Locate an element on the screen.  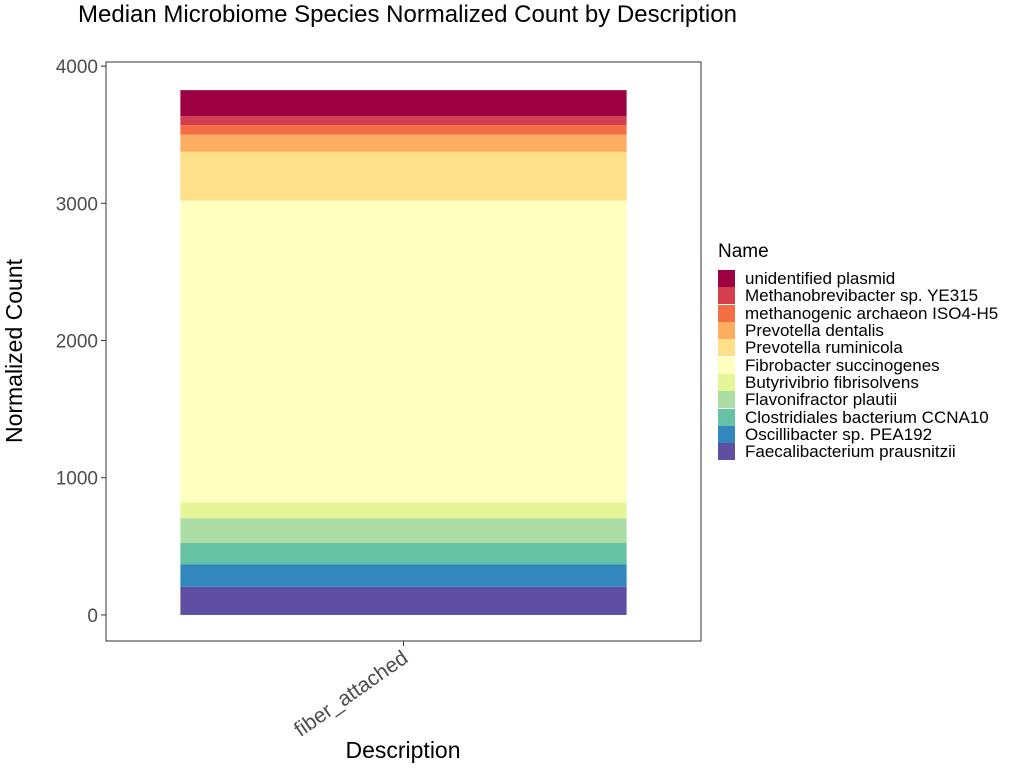
x-tick-label: fiber_attached is located at coordinates (351, 693).